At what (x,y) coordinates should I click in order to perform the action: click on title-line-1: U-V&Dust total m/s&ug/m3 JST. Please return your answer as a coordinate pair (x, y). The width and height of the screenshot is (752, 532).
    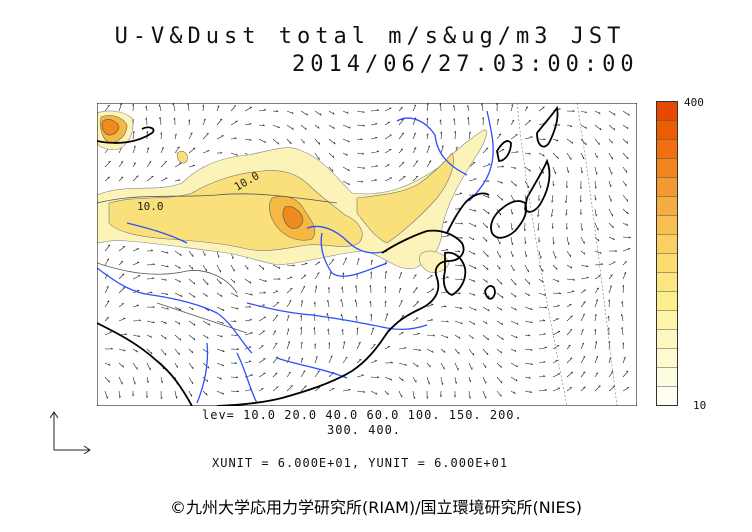
    Looking at the image, I should click on (370, 36).